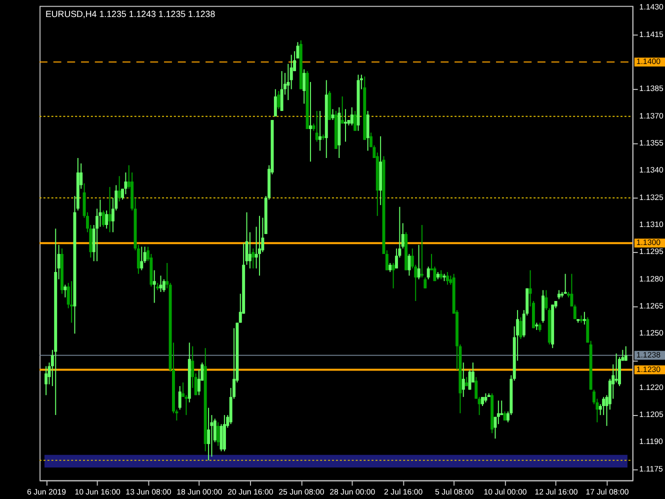 The image size is (665, 499). What do you see at coordinates (199, 492) in the screenshot?
I see `x-tick-label: 18 Jun 00:00` at bounding box center [199, 492].